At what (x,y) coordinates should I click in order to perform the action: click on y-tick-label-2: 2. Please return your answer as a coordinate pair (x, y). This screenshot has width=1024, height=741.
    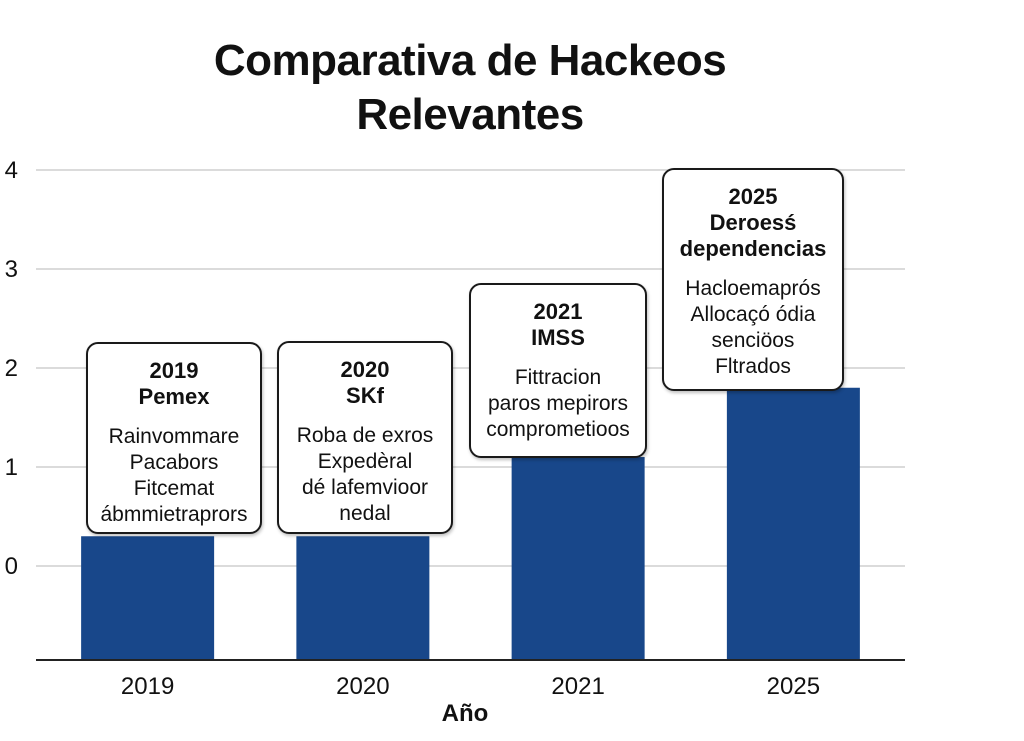
    Looking at the image, I should click on (11, 368).